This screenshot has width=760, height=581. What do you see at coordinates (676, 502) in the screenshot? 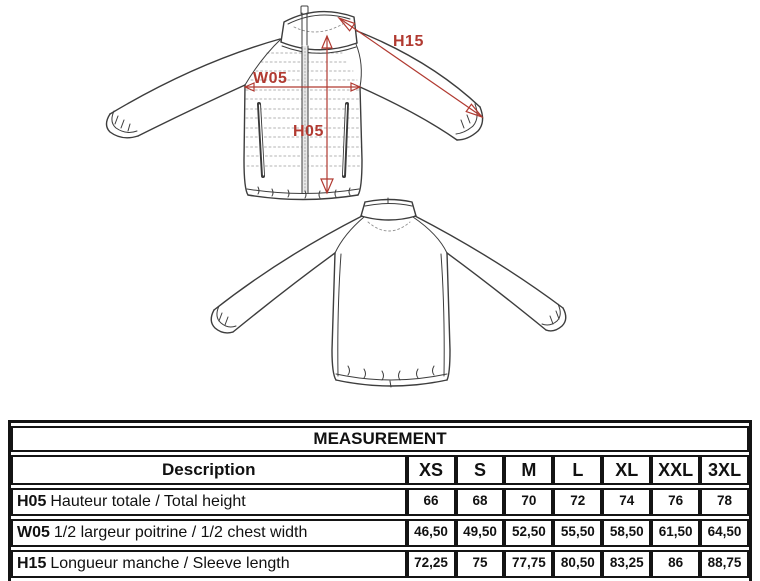
I see `value-cell: 76` at bounding box center [676, 502].